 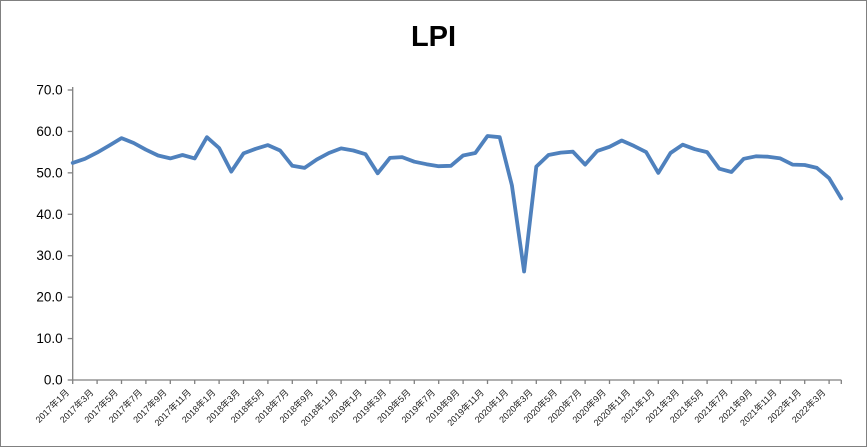 What do you see at coordinates (49, 172) in the screenshot?
I see `y-axis-tick-label: 50.0` at bounding box center [49, 172].